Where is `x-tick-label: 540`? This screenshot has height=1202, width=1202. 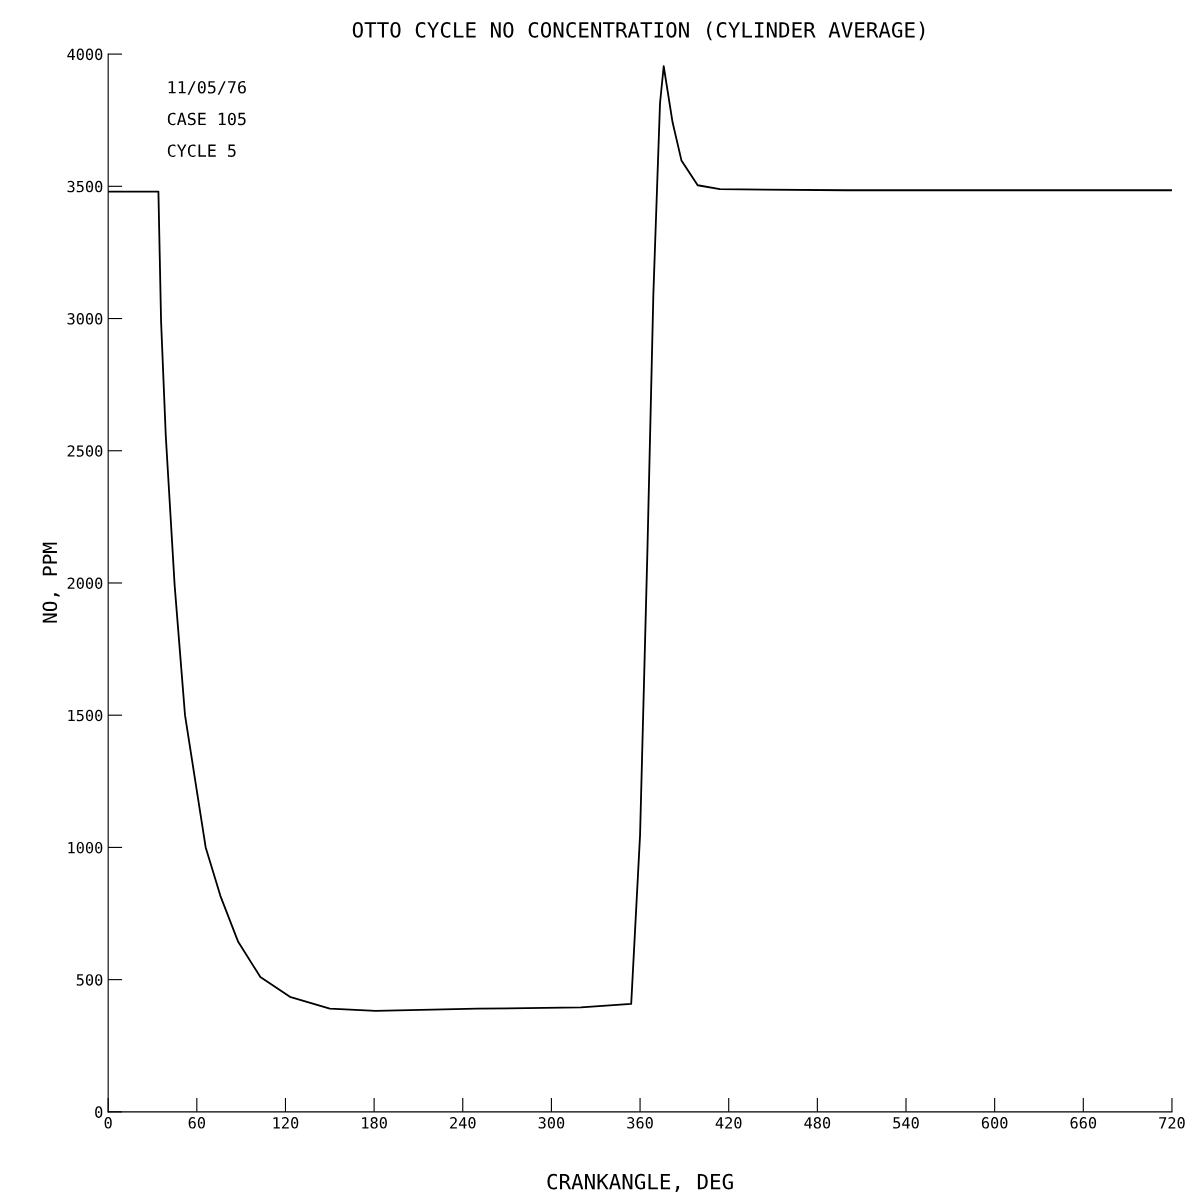 x-tick-label: 540 is located at coordinates (906, 1123).